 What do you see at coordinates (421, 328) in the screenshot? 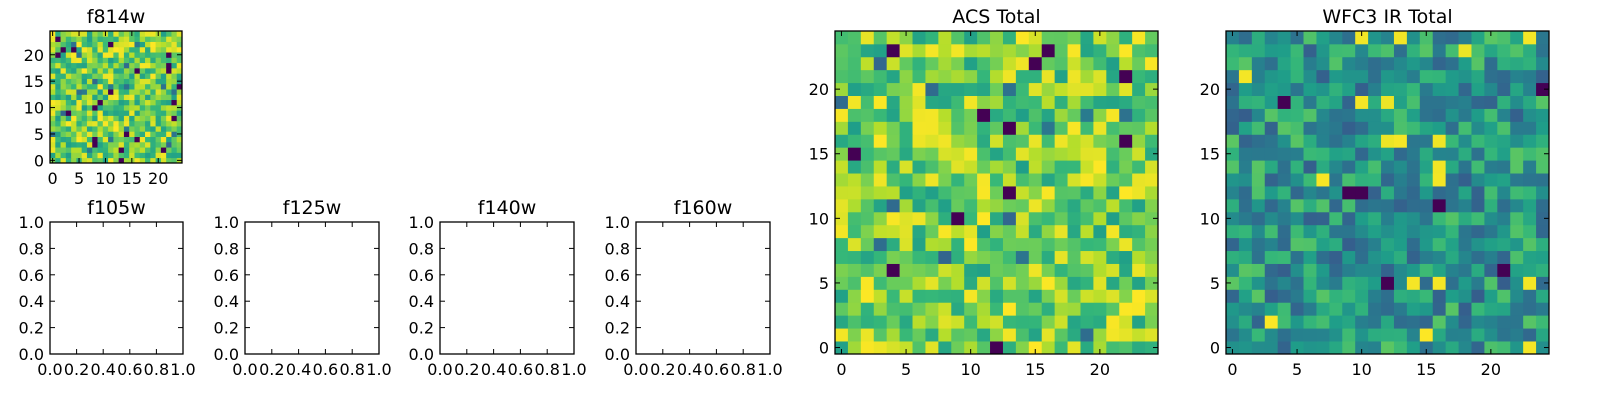
I see `y-tick-label: 0.2` at bounding box center [421, 328].